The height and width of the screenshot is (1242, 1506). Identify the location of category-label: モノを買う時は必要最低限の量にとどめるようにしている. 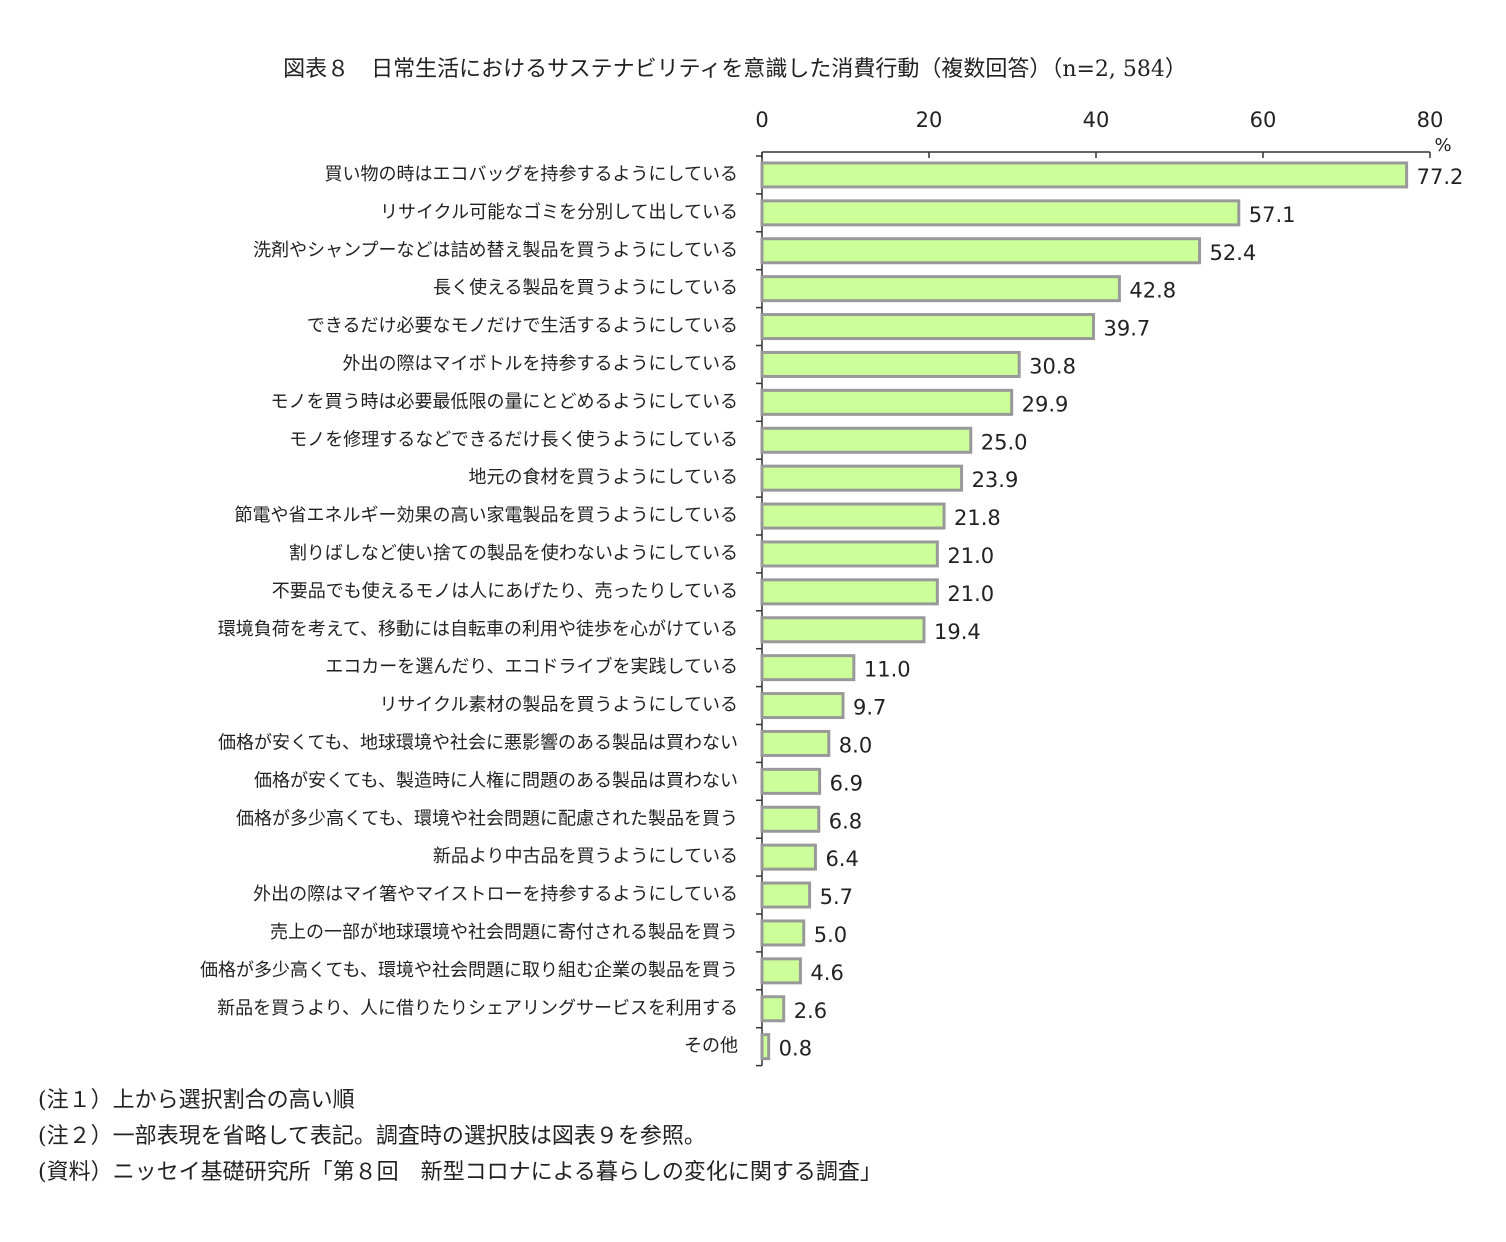
(504, 401).